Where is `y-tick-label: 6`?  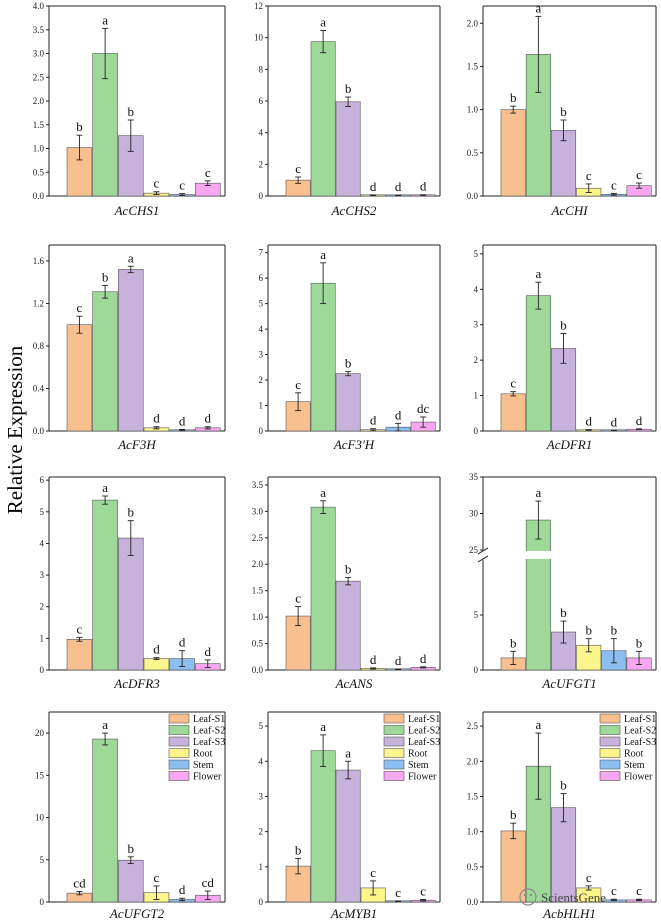 y-tick-label: 6 is located at coordinates (261, 278).